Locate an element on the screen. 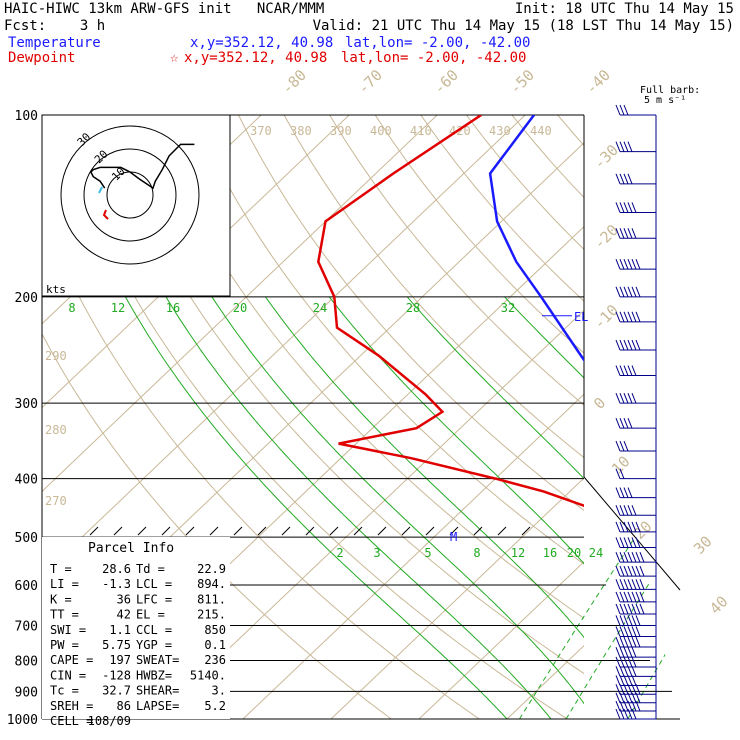 Image resolution: width=740 pixels, height=740 pixels. parcel-row-value: 5.2 is located at coordinates (215, 706).